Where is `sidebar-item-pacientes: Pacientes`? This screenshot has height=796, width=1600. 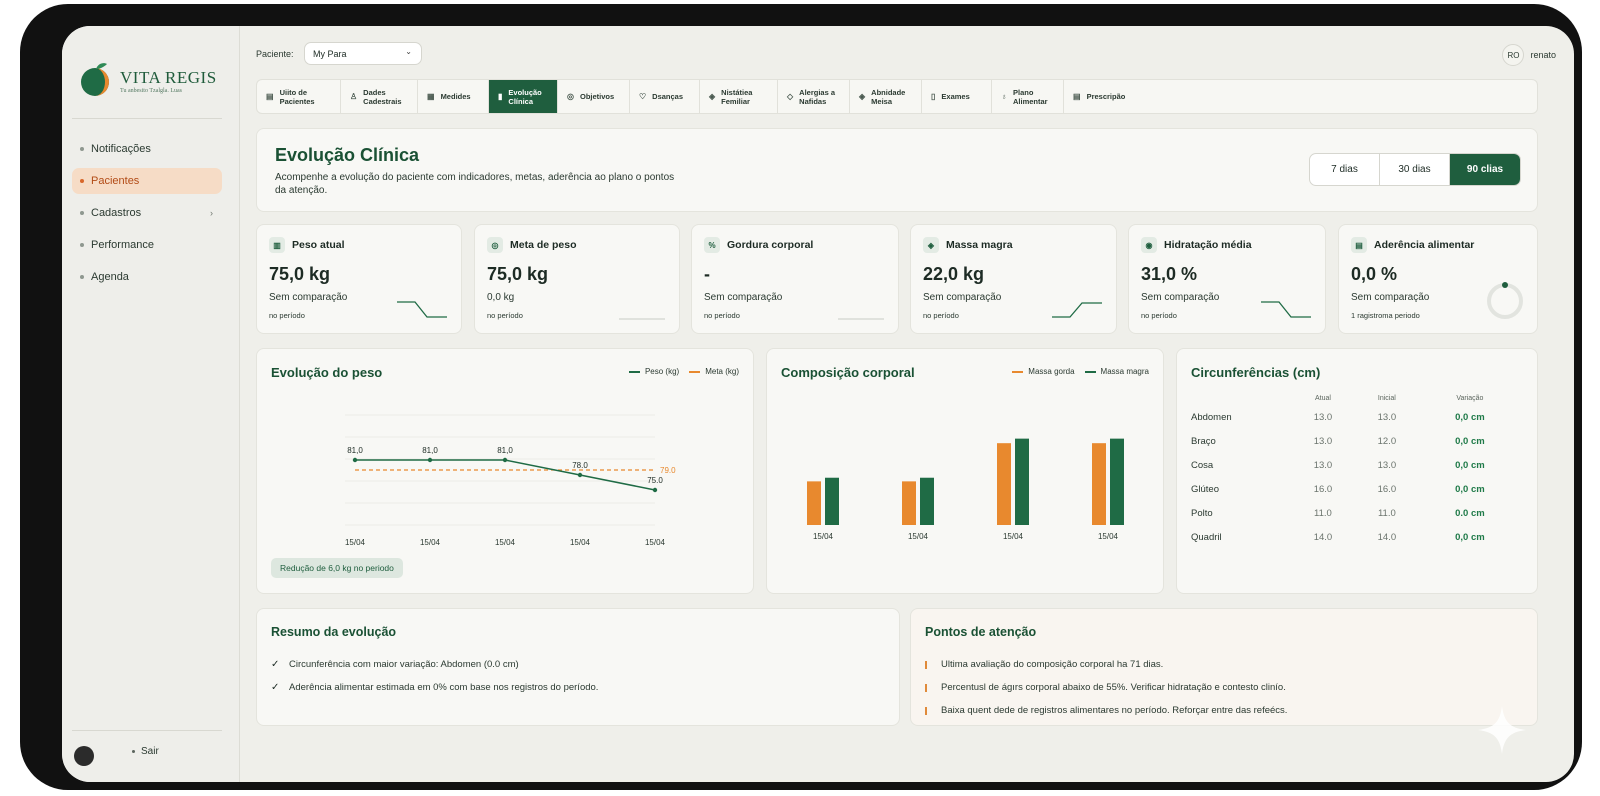 sidebar-item-pacientes: Pacientes is located at coordinates (147, 181).